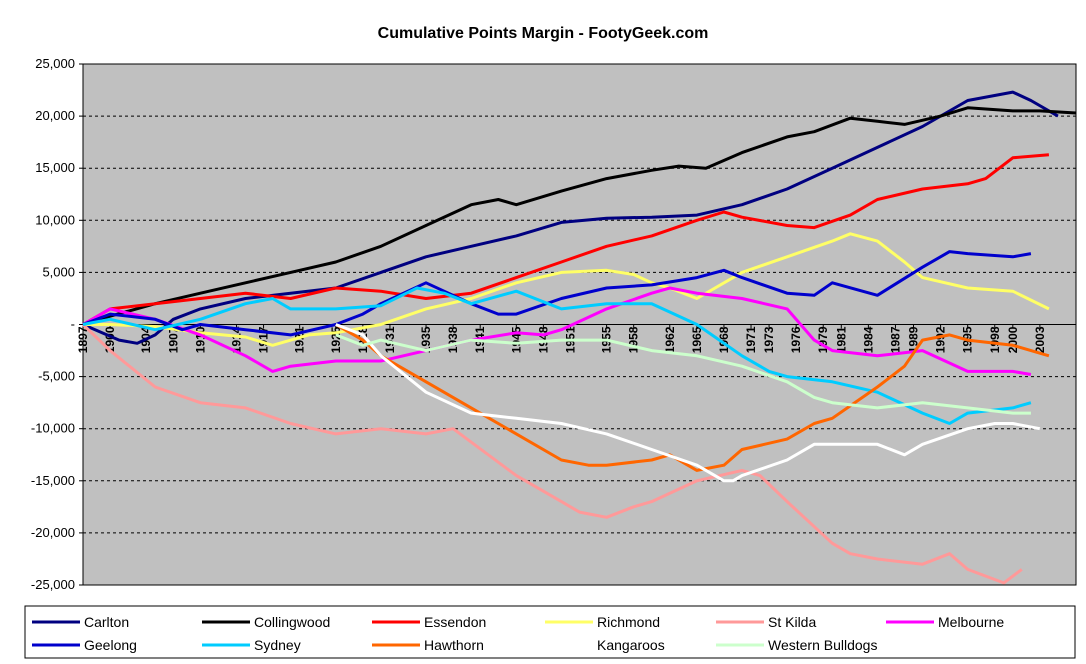  I want to click on y-tick-label: -15,000, so click(53, 480).